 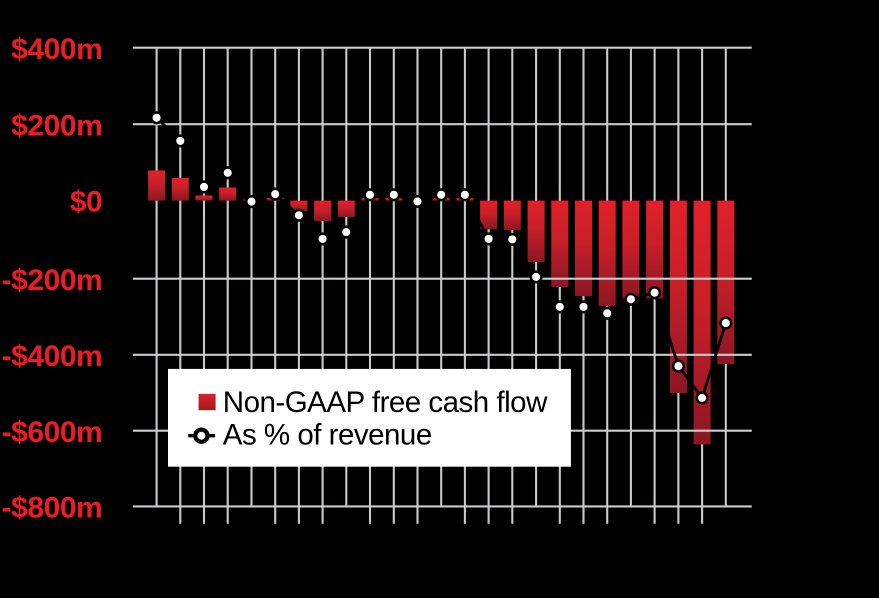 I want to click on svg-text: $400m, so click(x=56, y=49).